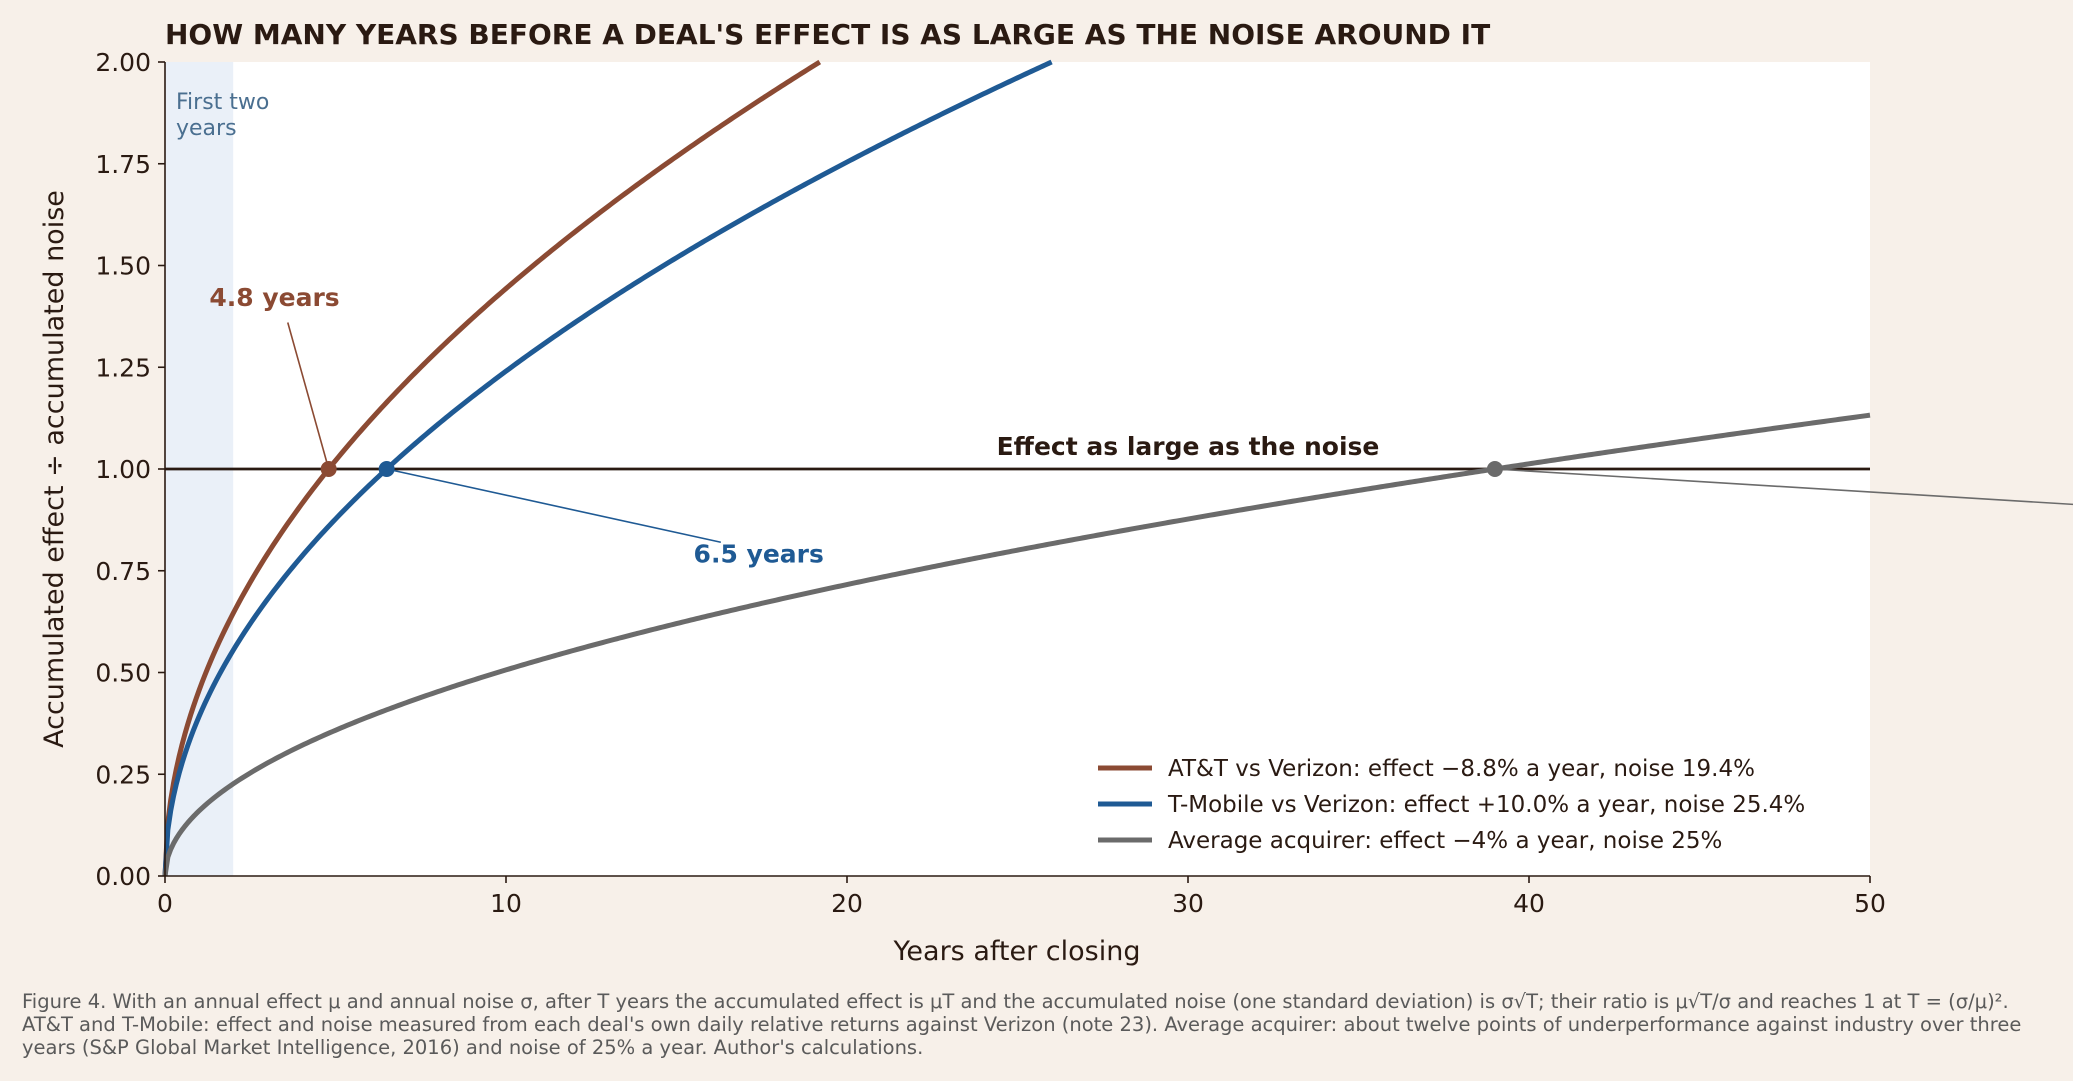 This screenshot has width=2073, height=1081. What do you see at coordinates (123, 774) in the screenshot?
I see `y-tick-label: 0.25` at bounding box center [123, 774].